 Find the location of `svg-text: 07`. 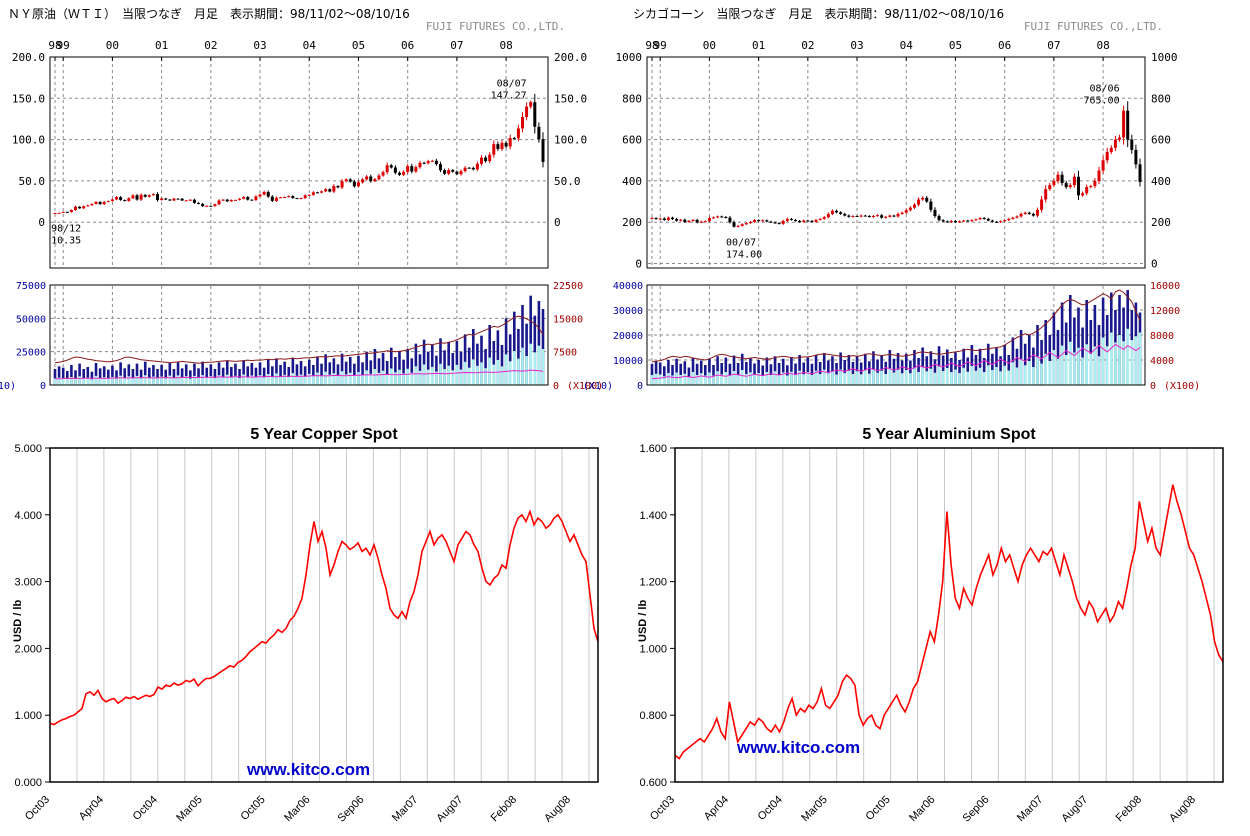

svg-text: 07 is located at coordinates (456, 45).